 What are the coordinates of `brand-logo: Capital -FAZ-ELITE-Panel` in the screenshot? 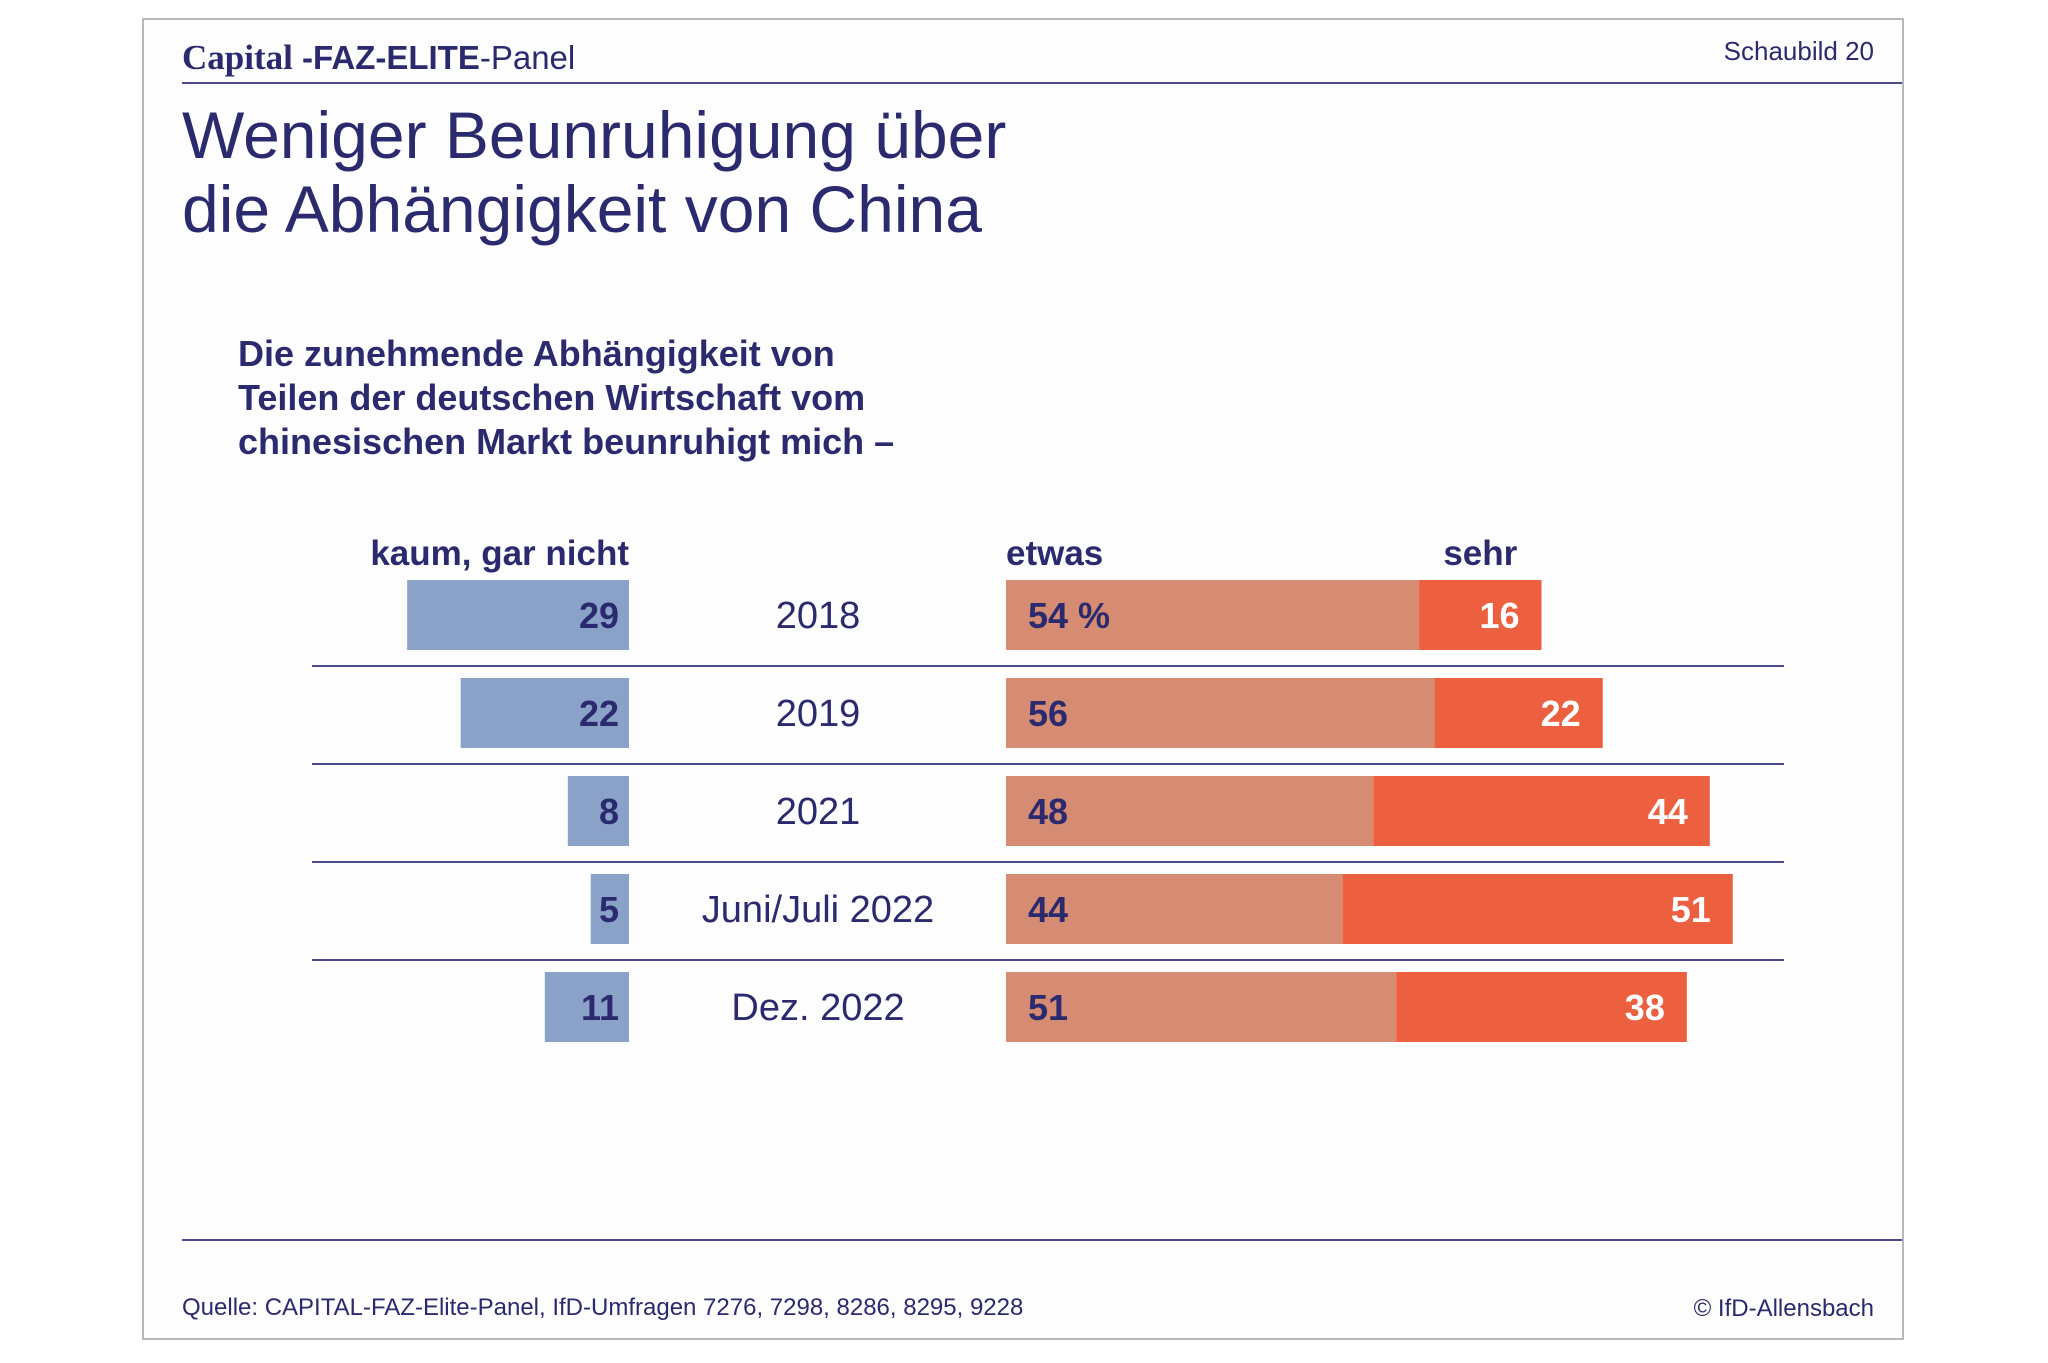 It's located at (378, 58).